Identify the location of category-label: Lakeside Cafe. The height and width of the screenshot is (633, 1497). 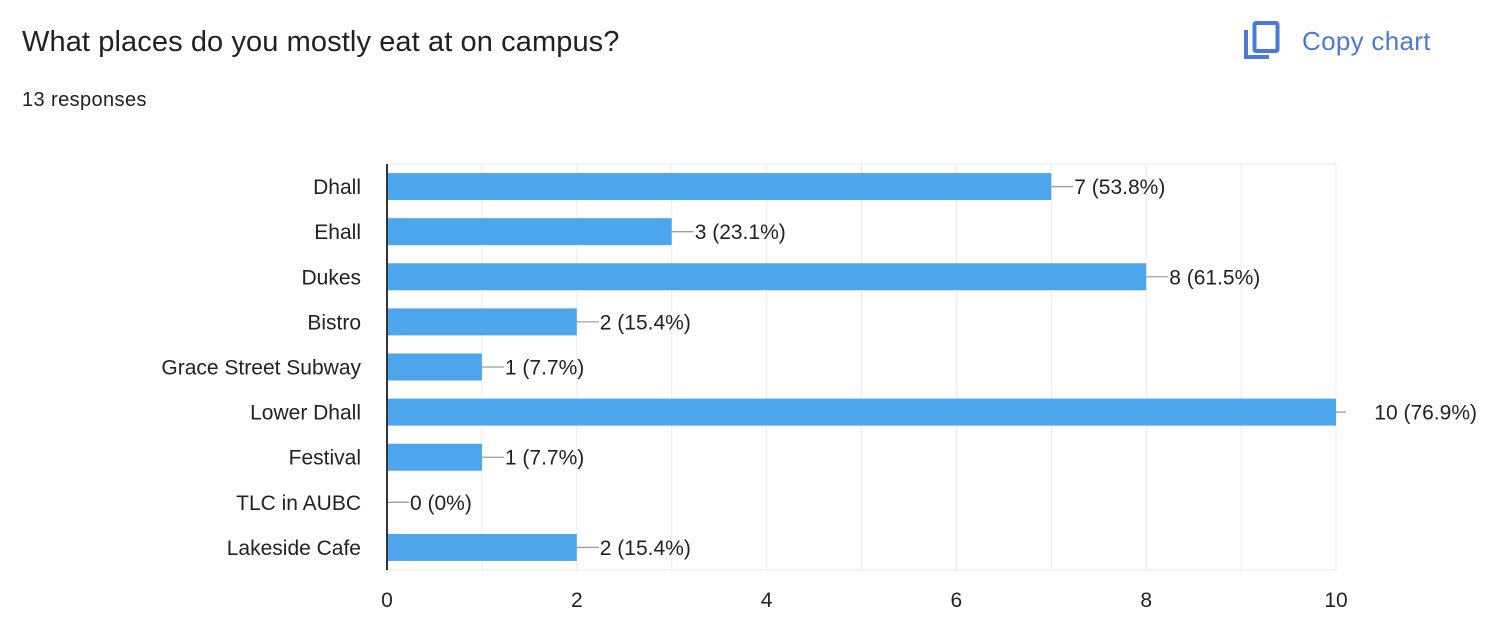
(294, 548).